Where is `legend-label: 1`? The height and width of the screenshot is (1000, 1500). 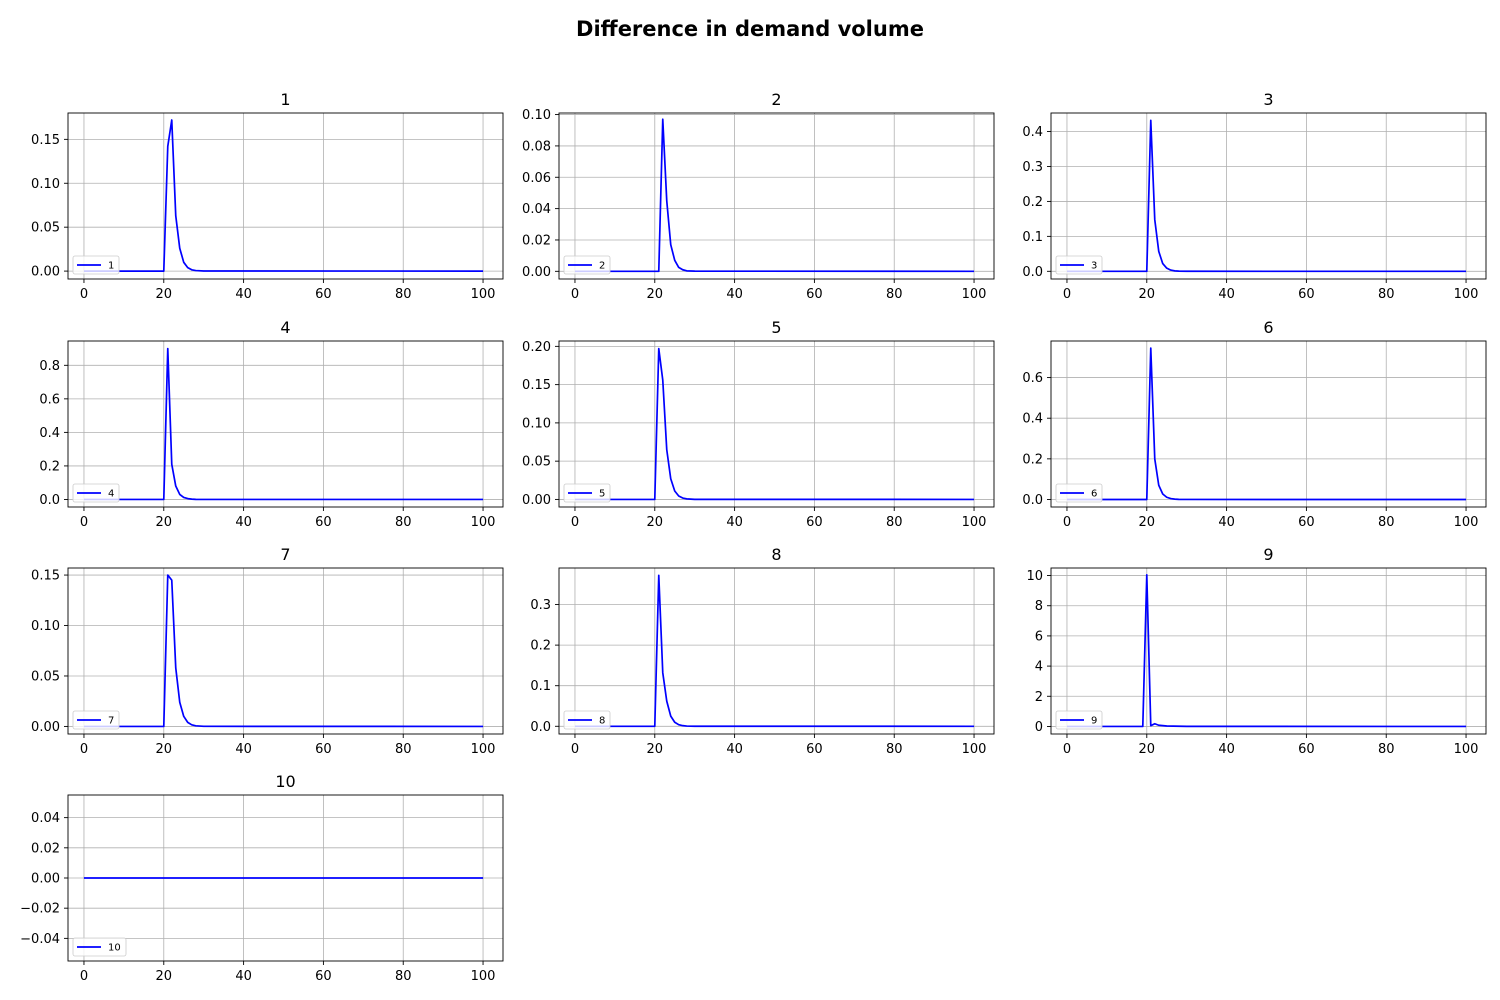
legend-label: 1 is located at coordinates (111, 266).